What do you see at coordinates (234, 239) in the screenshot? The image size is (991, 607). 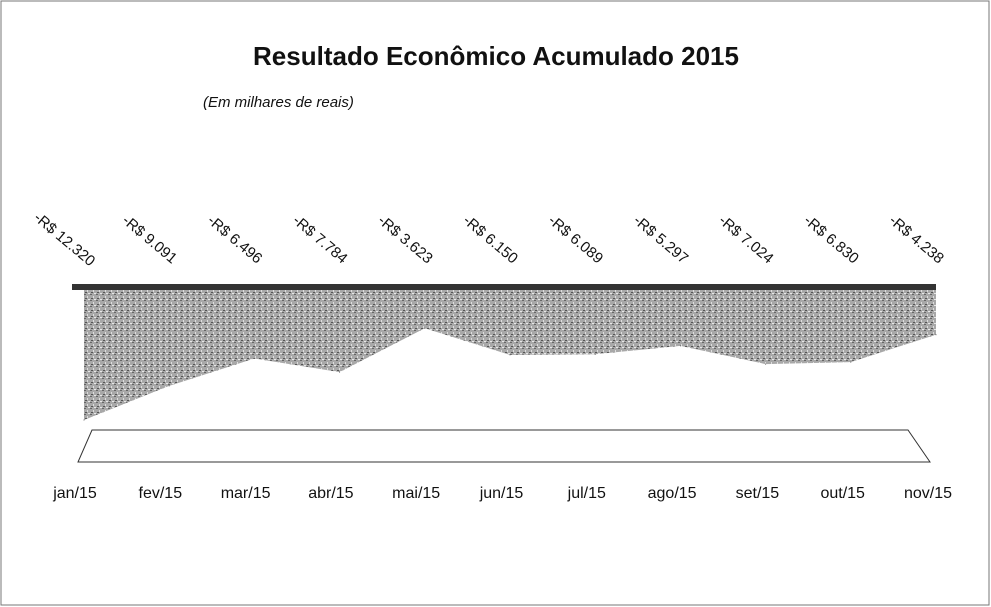 I see `data-label: -R$ 6.496` at bounding box center [234, 239].